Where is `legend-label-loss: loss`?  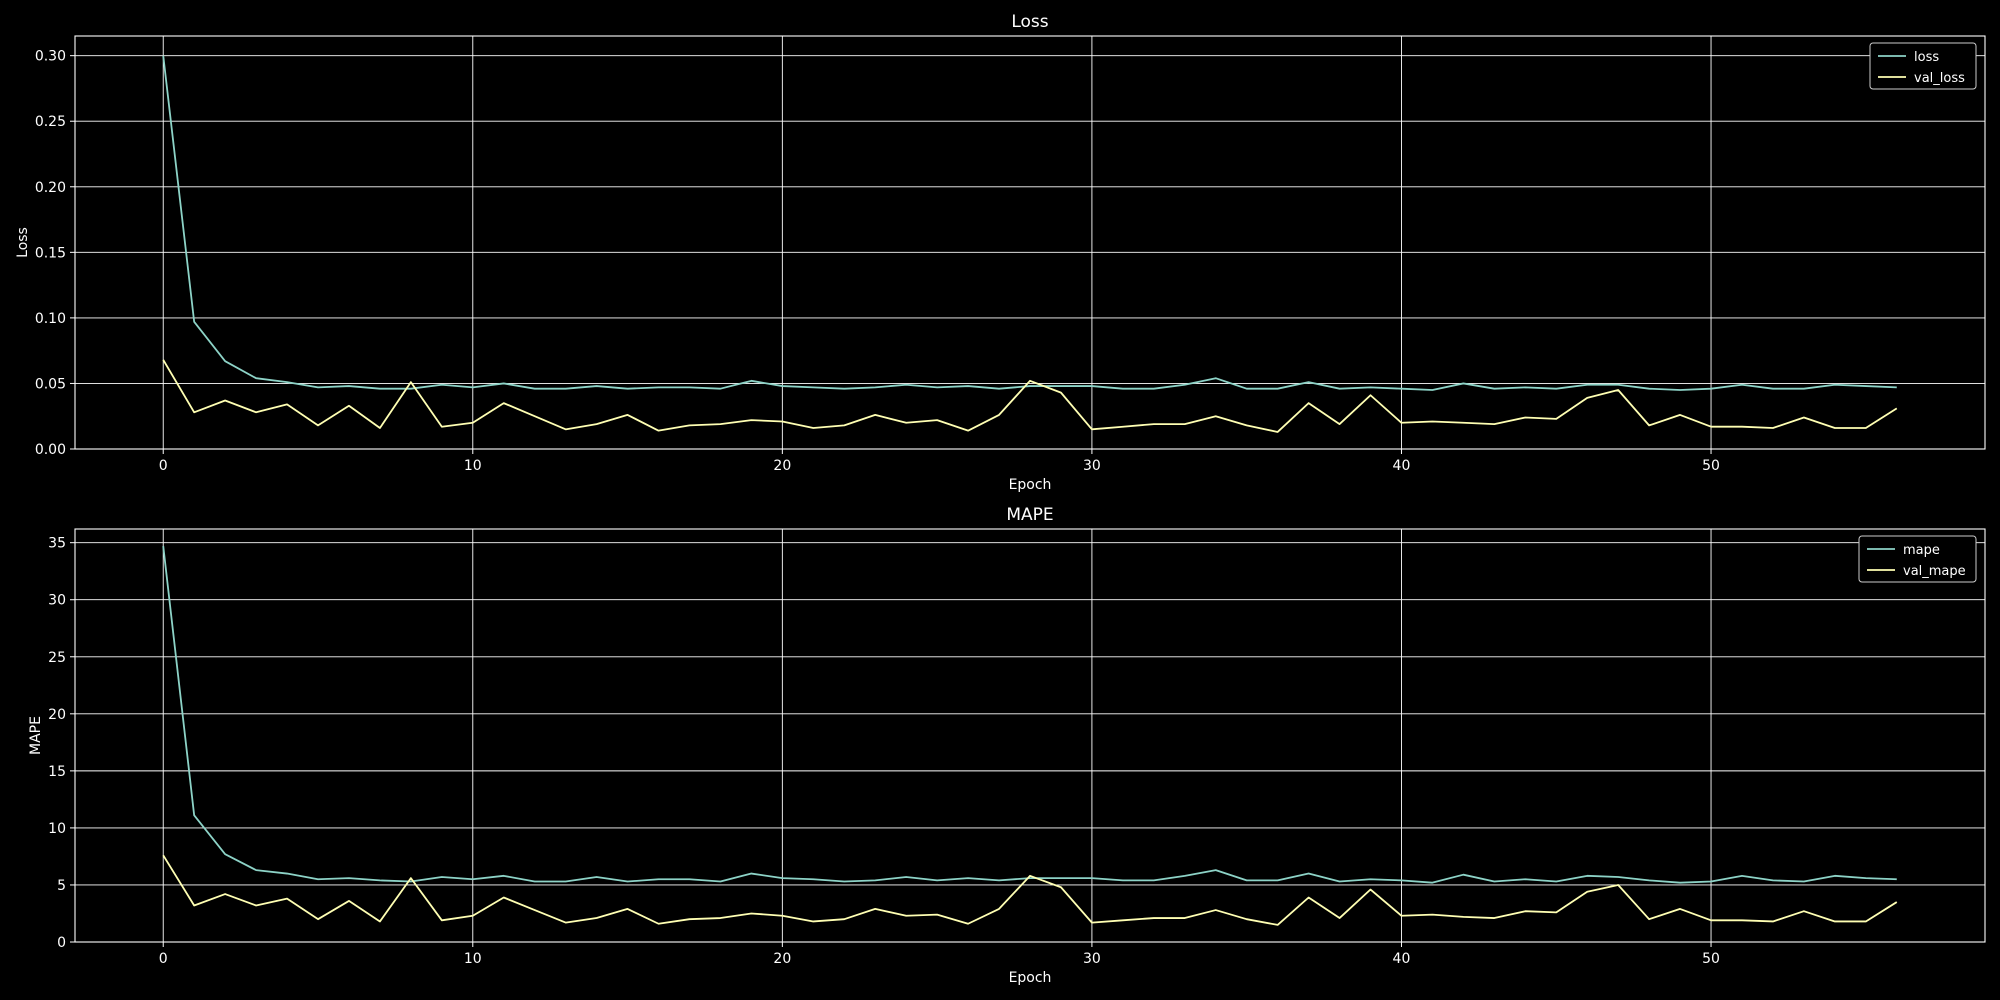
legend-label-loss: loss is located at coordinates (1926, 57).